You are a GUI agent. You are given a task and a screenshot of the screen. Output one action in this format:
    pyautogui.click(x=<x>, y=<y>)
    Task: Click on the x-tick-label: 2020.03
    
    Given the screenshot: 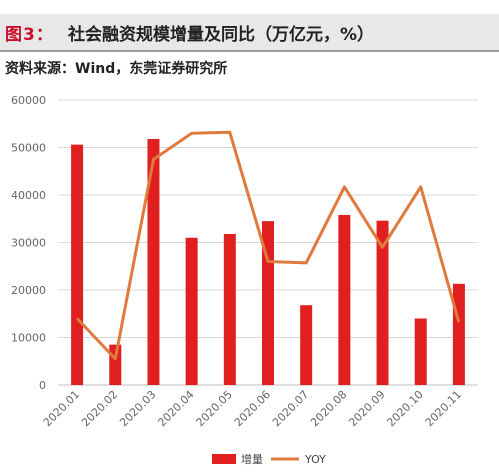 What is the action you would take?
    pyautogui.click(x=137, y=408)
    